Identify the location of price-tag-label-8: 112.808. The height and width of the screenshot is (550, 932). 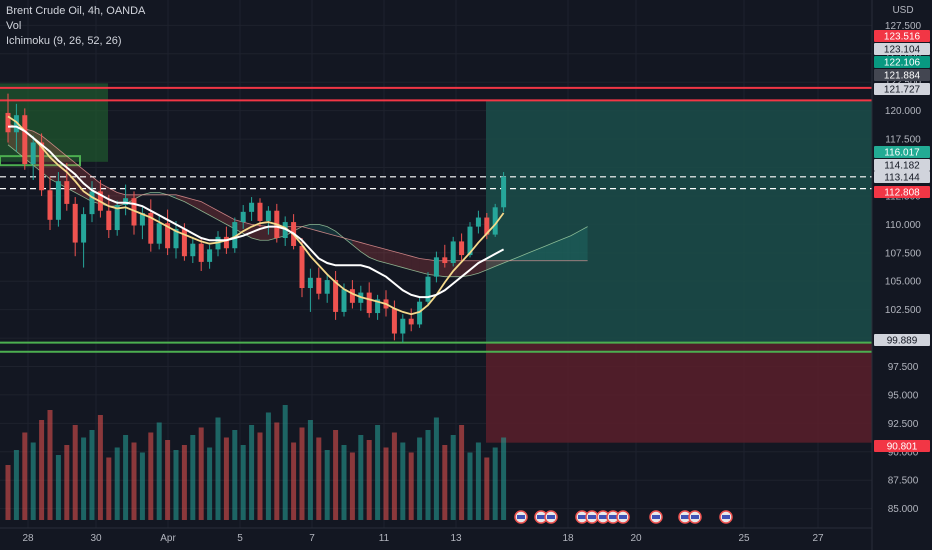
(902, 193).